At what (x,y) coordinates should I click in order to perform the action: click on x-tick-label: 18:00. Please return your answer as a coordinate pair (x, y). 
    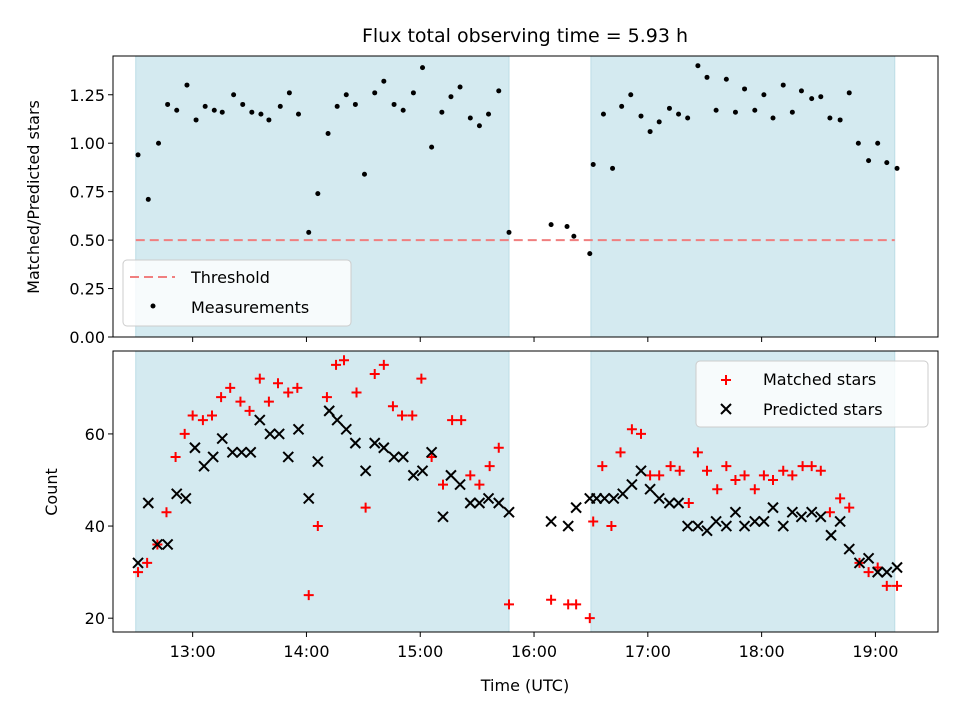
    Looking at the image, I should click on (762, 651).